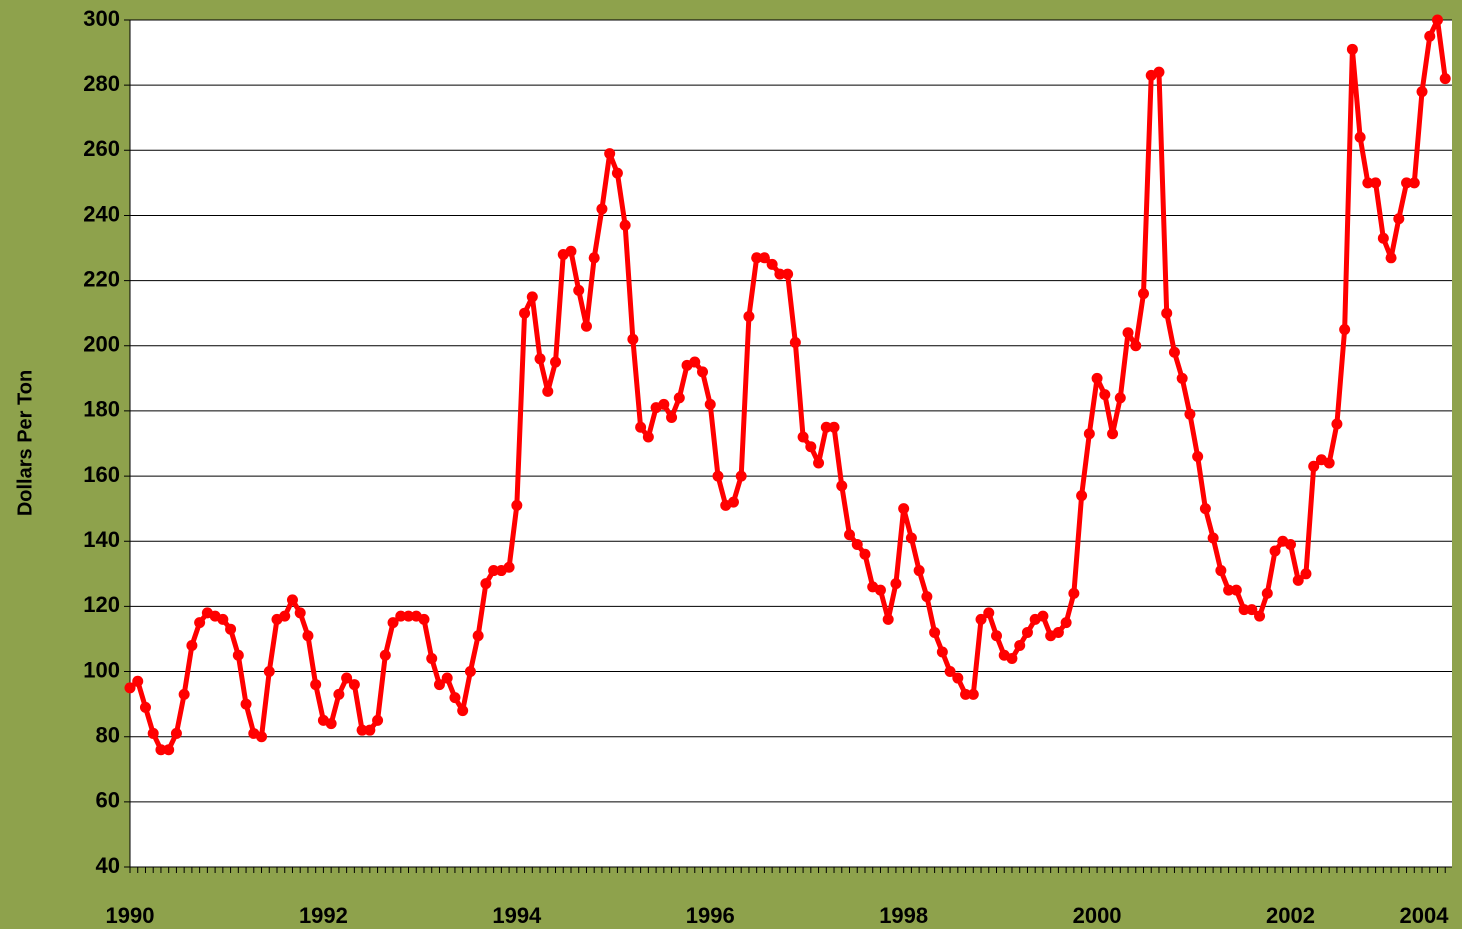 This screenshot has width=1462, height=929. What do you see at coordinates (101, 213) in the screenshot?
I see `y-tick-label: 240` at bounding box center [101, 213].